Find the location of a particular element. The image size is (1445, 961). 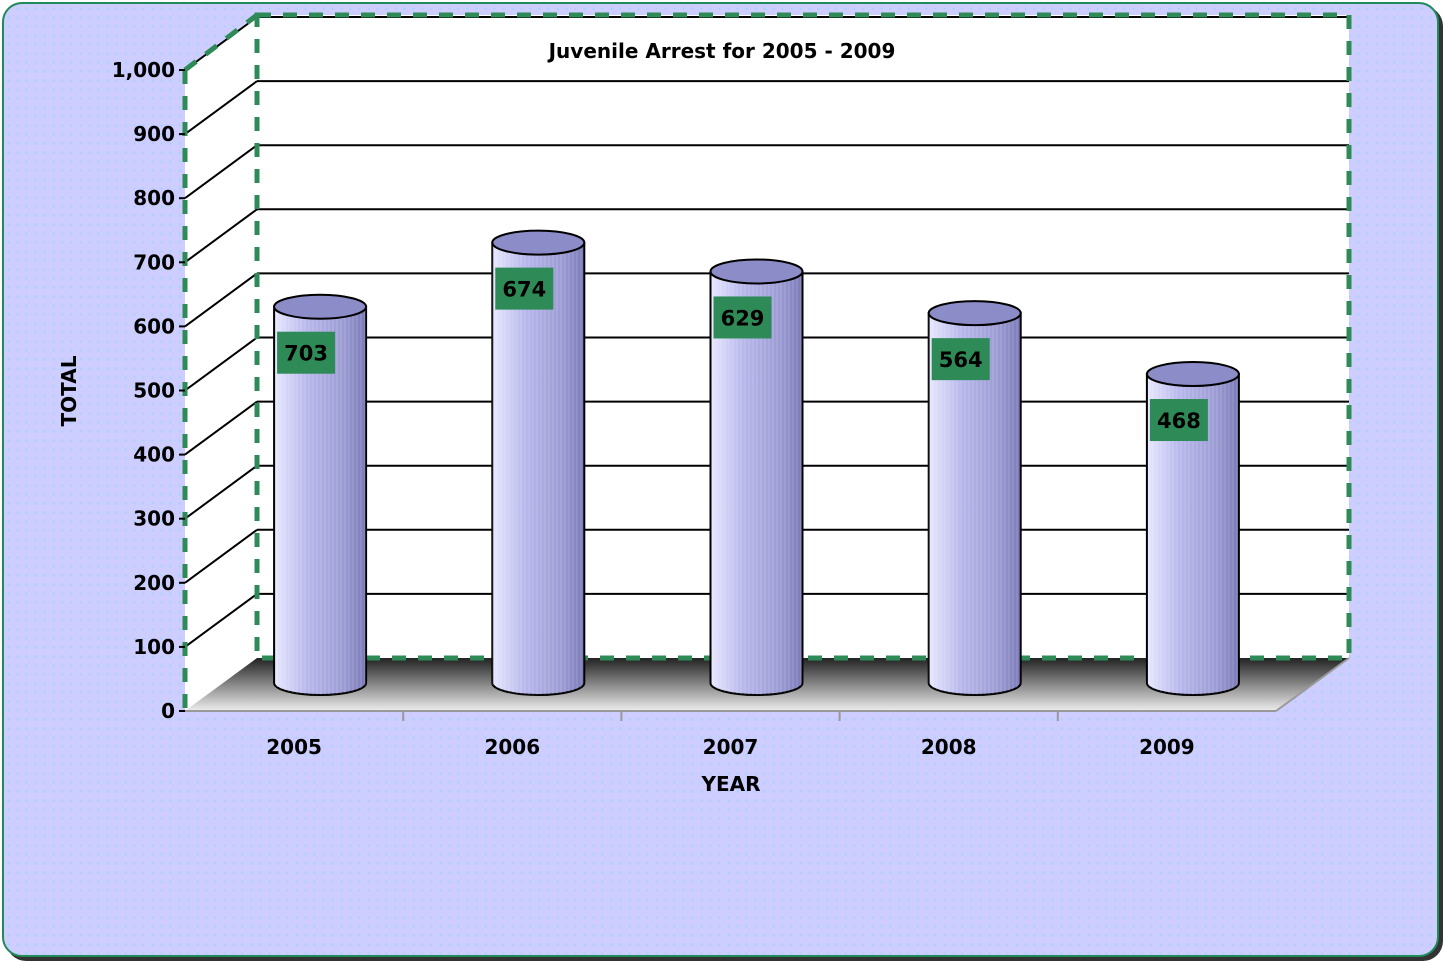

y-tick-label: 800 is located at coordinates (154, 198).